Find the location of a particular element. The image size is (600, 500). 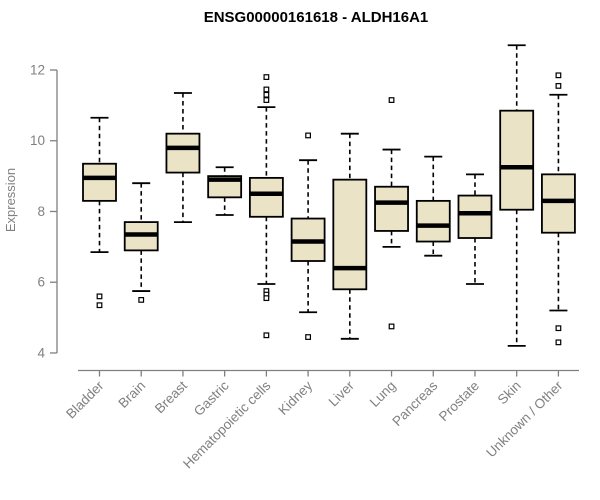

x-tick-label: Unknown / Other is located at coordinates (524, 419).